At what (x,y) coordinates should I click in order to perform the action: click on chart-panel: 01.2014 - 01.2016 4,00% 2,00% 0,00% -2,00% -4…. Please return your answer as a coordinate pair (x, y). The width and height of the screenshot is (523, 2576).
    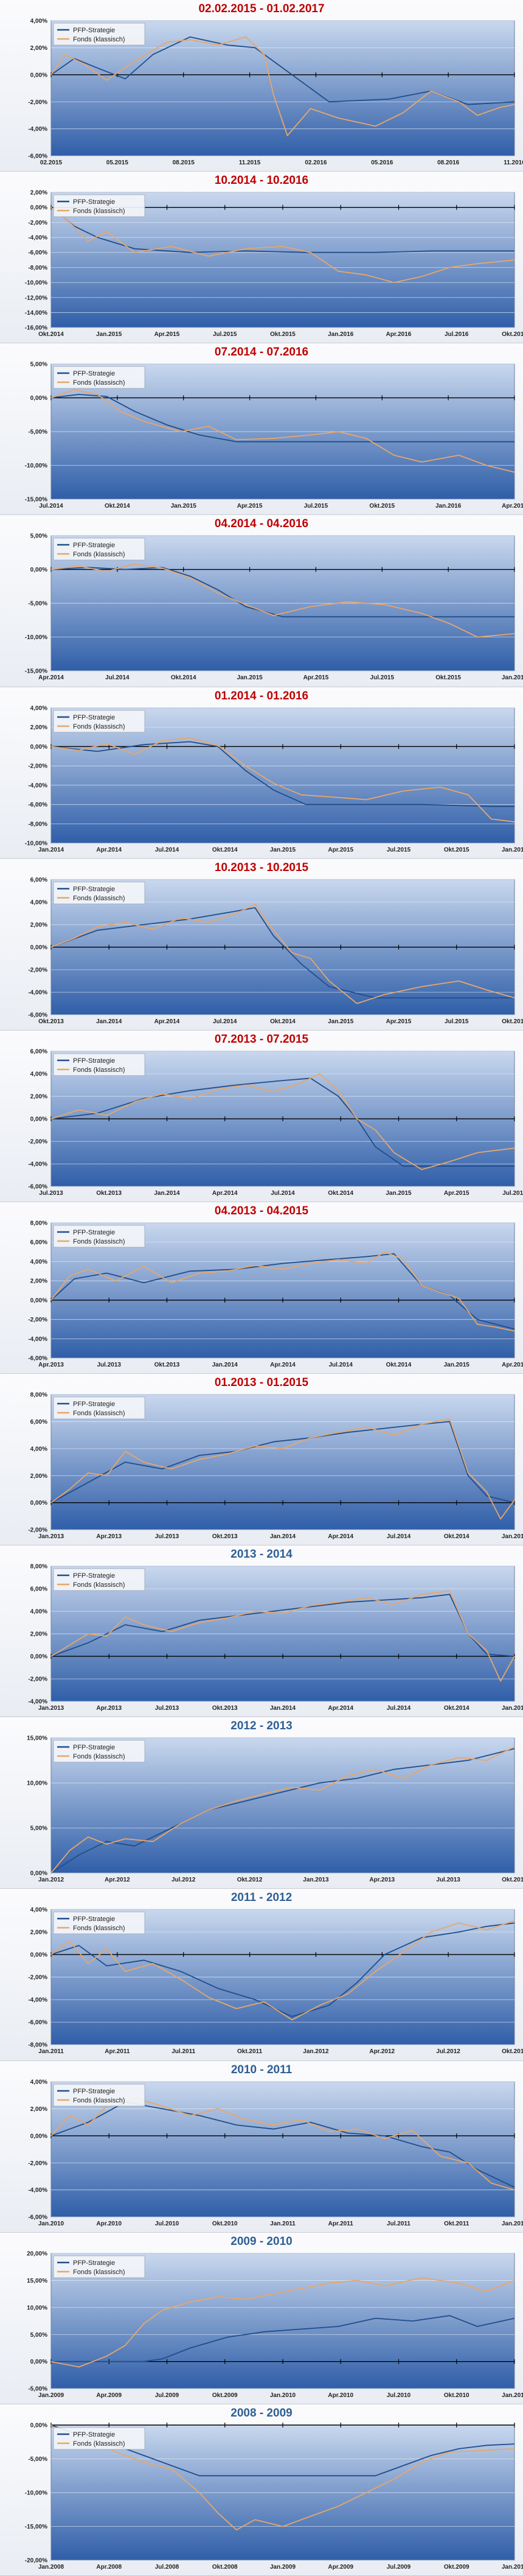
    Looking at the image, I should click on (261, 773).